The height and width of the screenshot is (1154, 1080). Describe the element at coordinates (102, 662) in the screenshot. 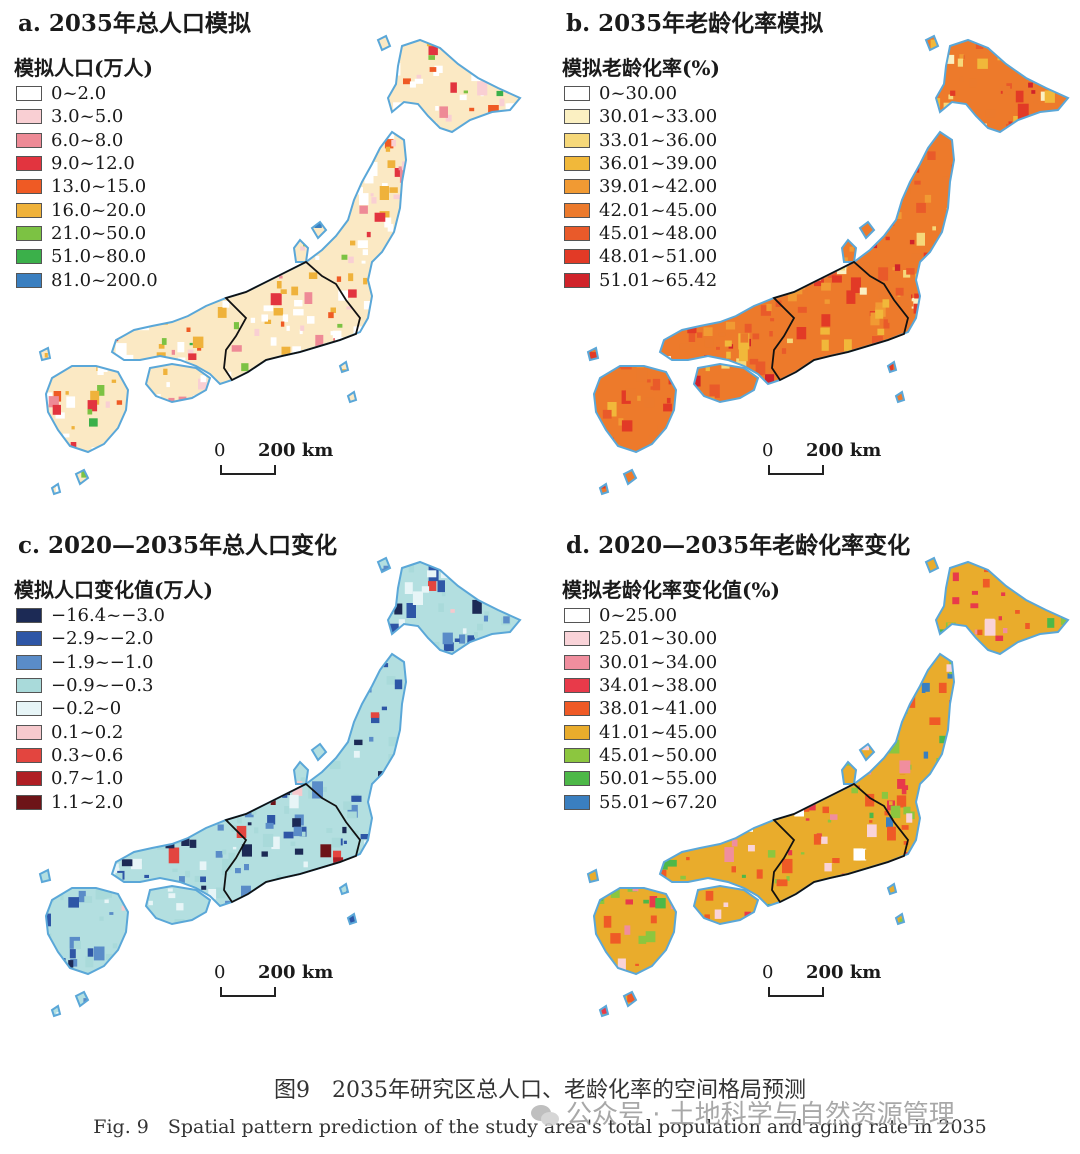

I see `legend-label: −1.9~−1.0` at that location.